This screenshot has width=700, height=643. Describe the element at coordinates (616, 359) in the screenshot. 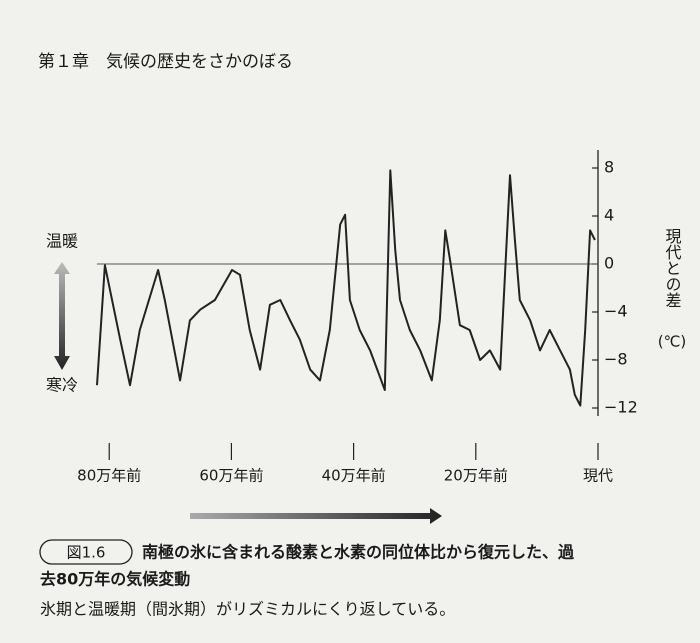

I see `y-tick-label: −8` at that location.